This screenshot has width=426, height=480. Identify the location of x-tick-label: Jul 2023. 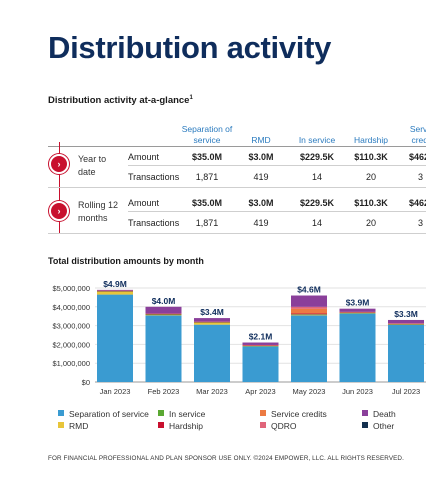
(406, 391).